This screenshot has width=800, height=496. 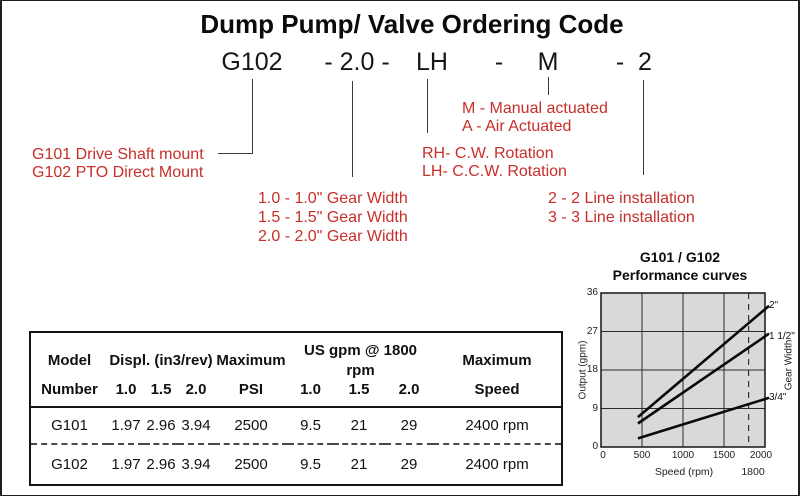 What do you see at coordinates (432, 62) in the screenshot?
I see `code-segment-rotation: LH` at bounding box center [432, 62].